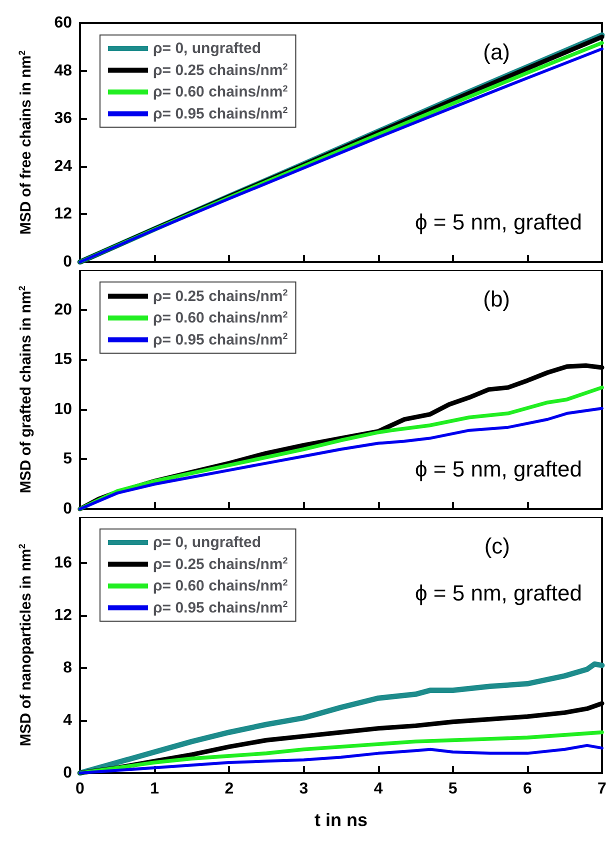 Image resolution: width=610 pixels, height=844 pixels. What do you see at coordinates (63, 71) in the screenshot?
I see `y-tick-label: 48` at bounding box center [63, 71].